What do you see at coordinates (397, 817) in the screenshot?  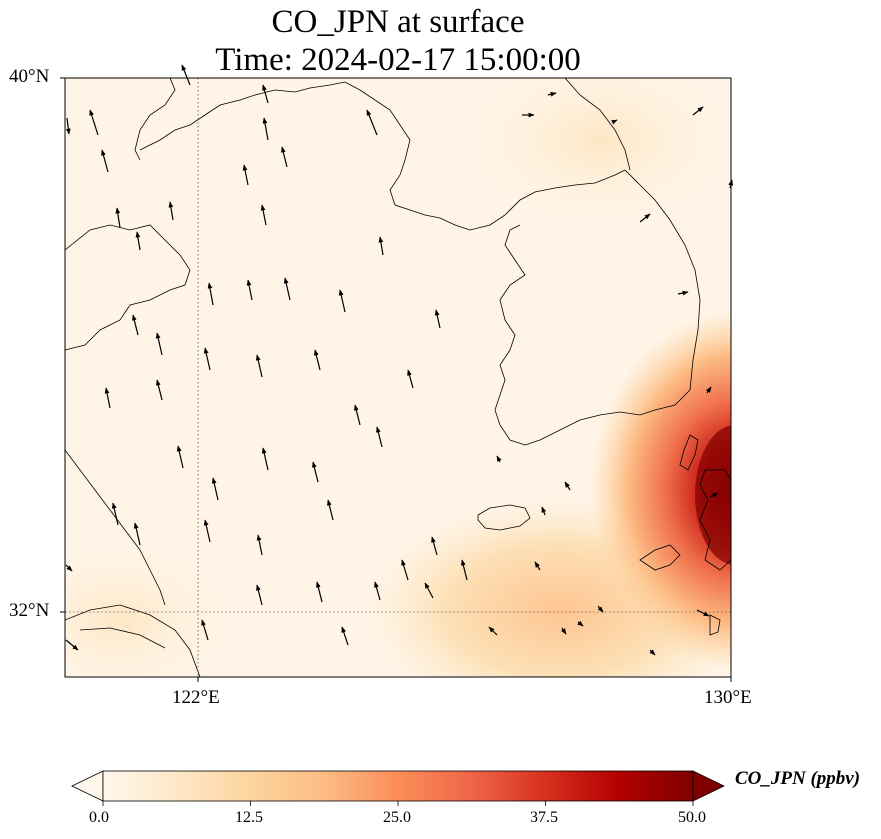 I see `colorbar-tick-label: 25.0` at bounding box center [397, 817].